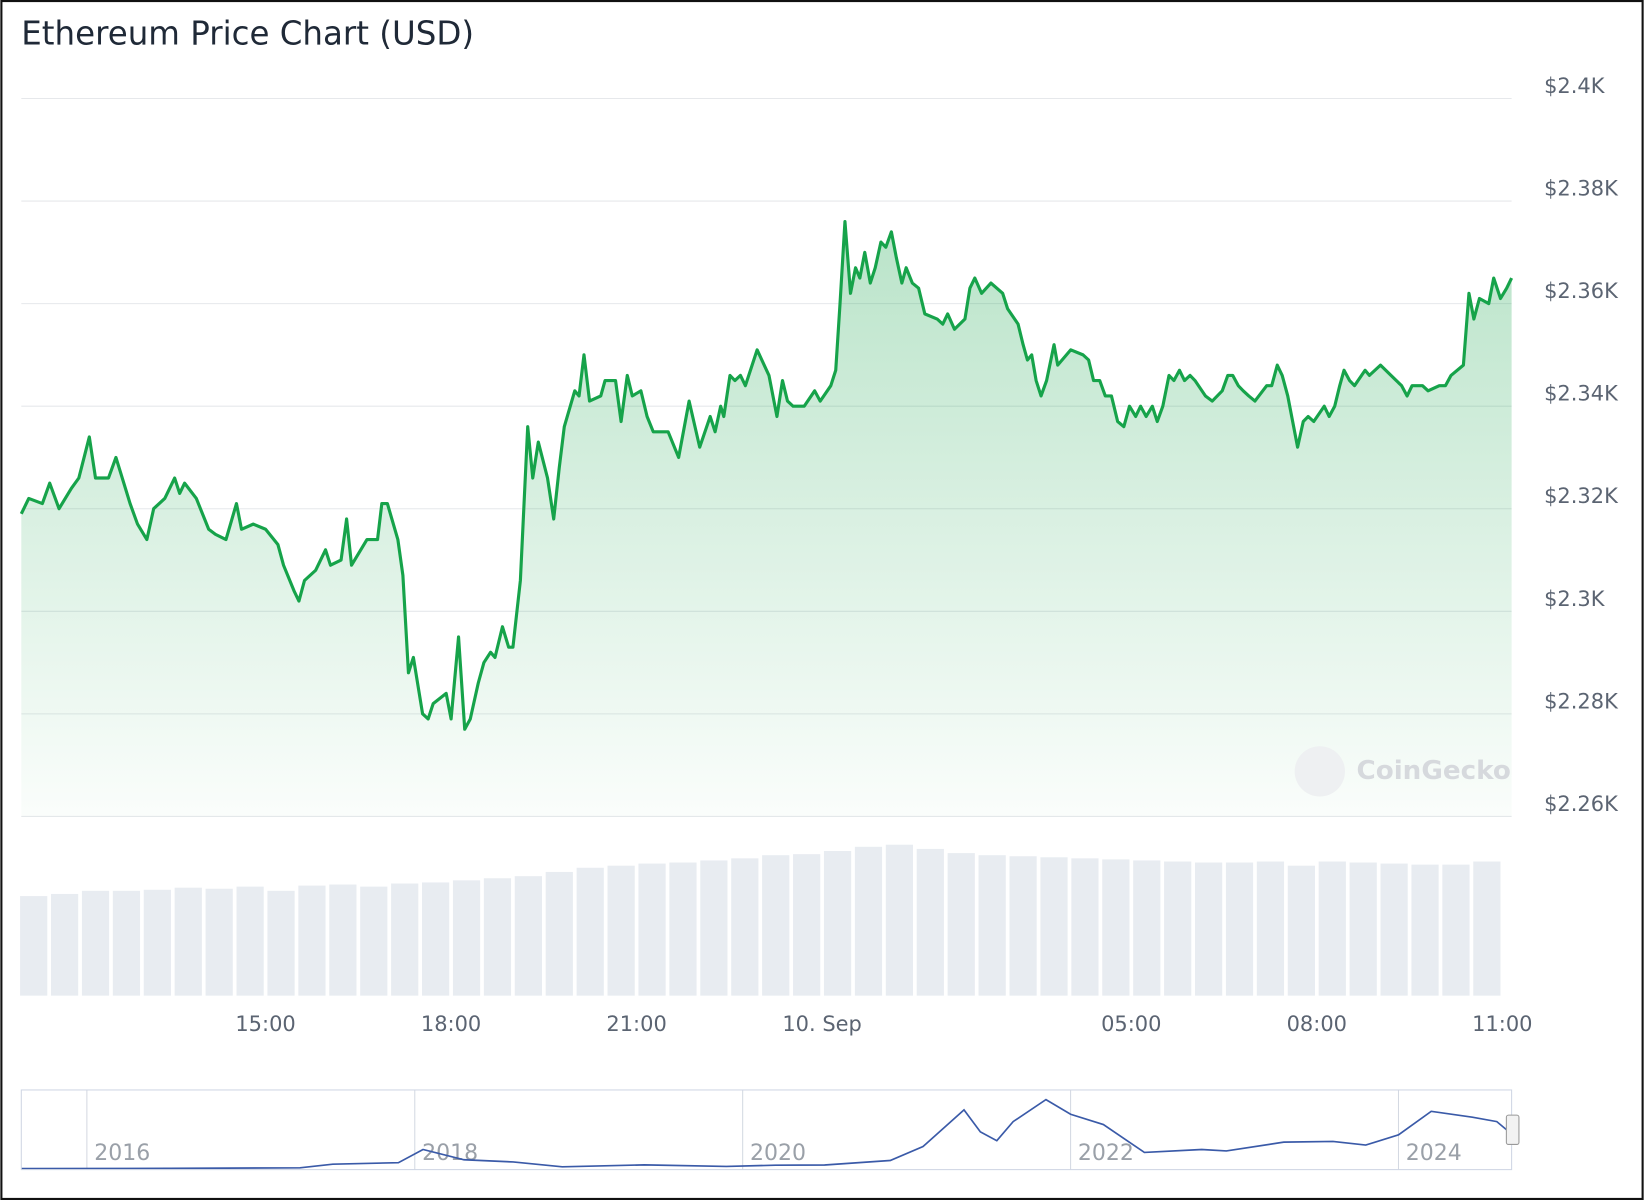 This screenshot has width=1644, height=1200. Describe the element at coordinates (1575, 599) in the screenshot. I see `y-tick-label: $2.3K` at that location.